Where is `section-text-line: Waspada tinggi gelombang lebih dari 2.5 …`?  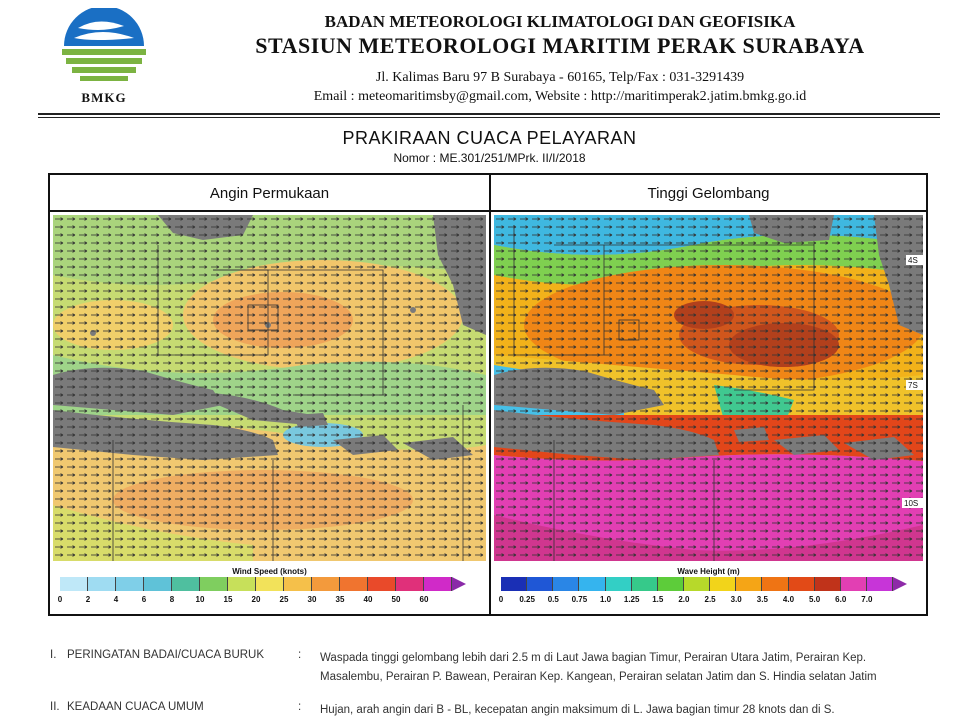 section-text-line: Waspada tinggi gelombang lebih dari 2.5 … is located at coordinates (593, 658).